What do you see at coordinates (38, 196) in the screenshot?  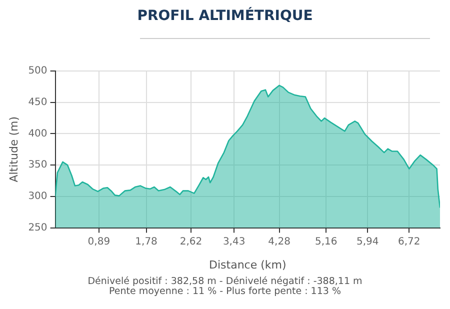 I see `y-tick-label: 300` at bounding box center [38, 196].